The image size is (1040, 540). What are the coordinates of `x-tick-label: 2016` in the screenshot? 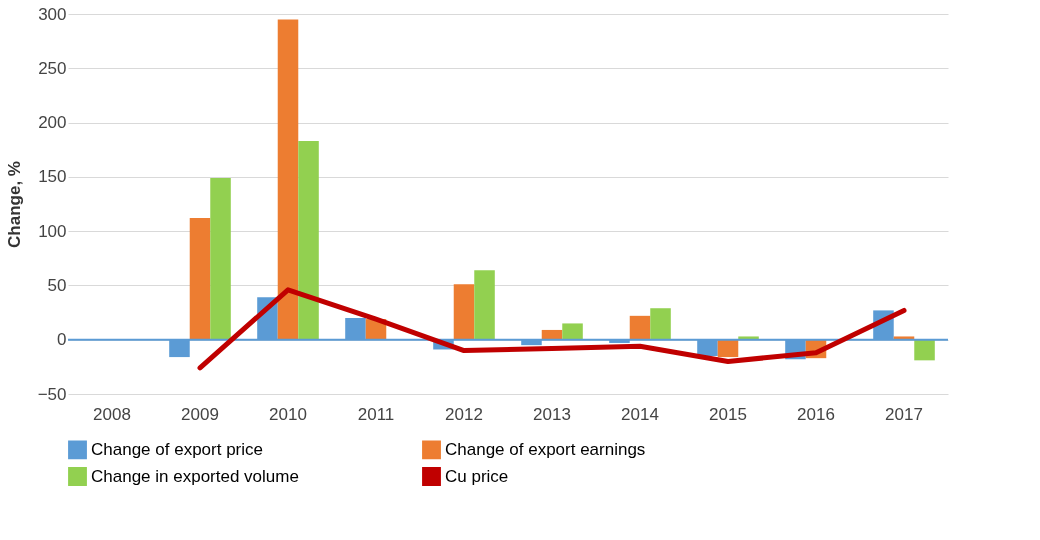 It's located at (816, 414).